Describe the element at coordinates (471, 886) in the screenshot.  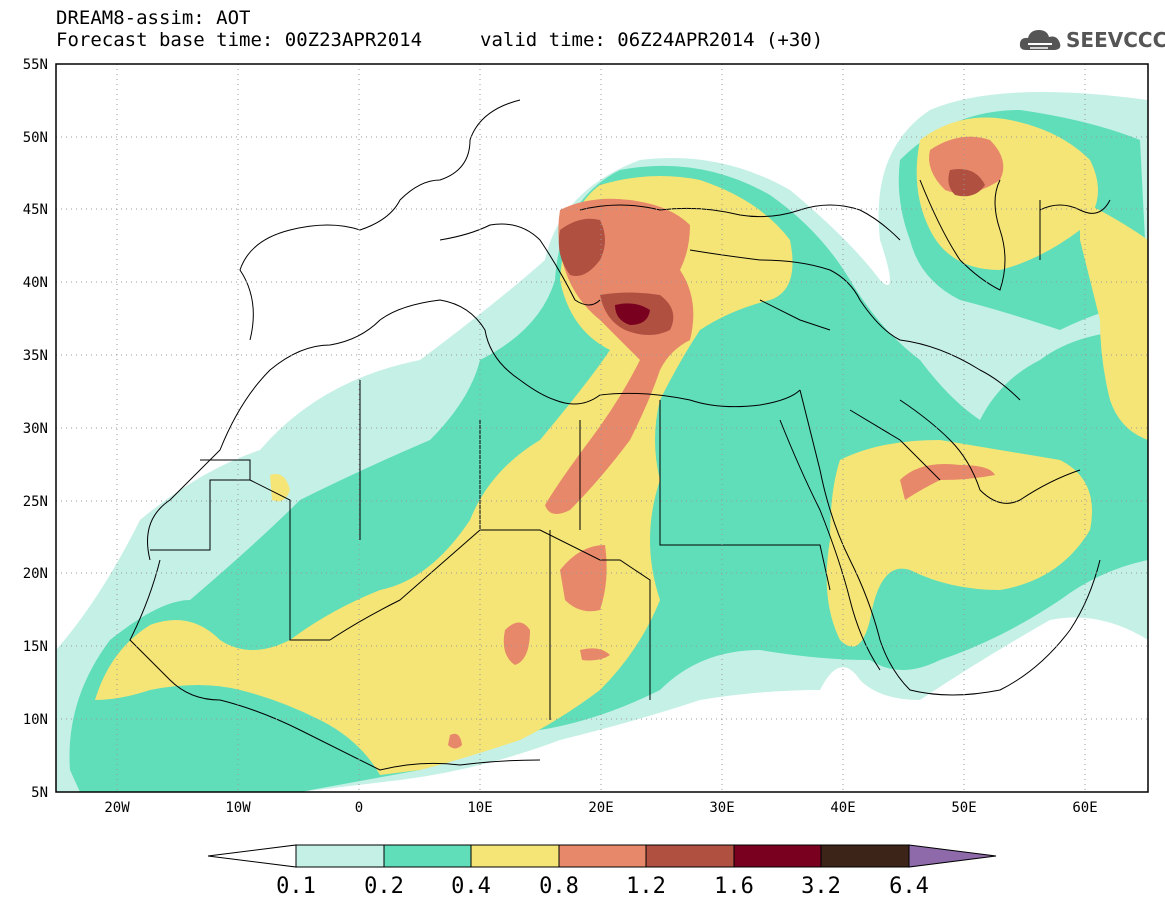
I see `colorbar-label: 0.4` at that location.